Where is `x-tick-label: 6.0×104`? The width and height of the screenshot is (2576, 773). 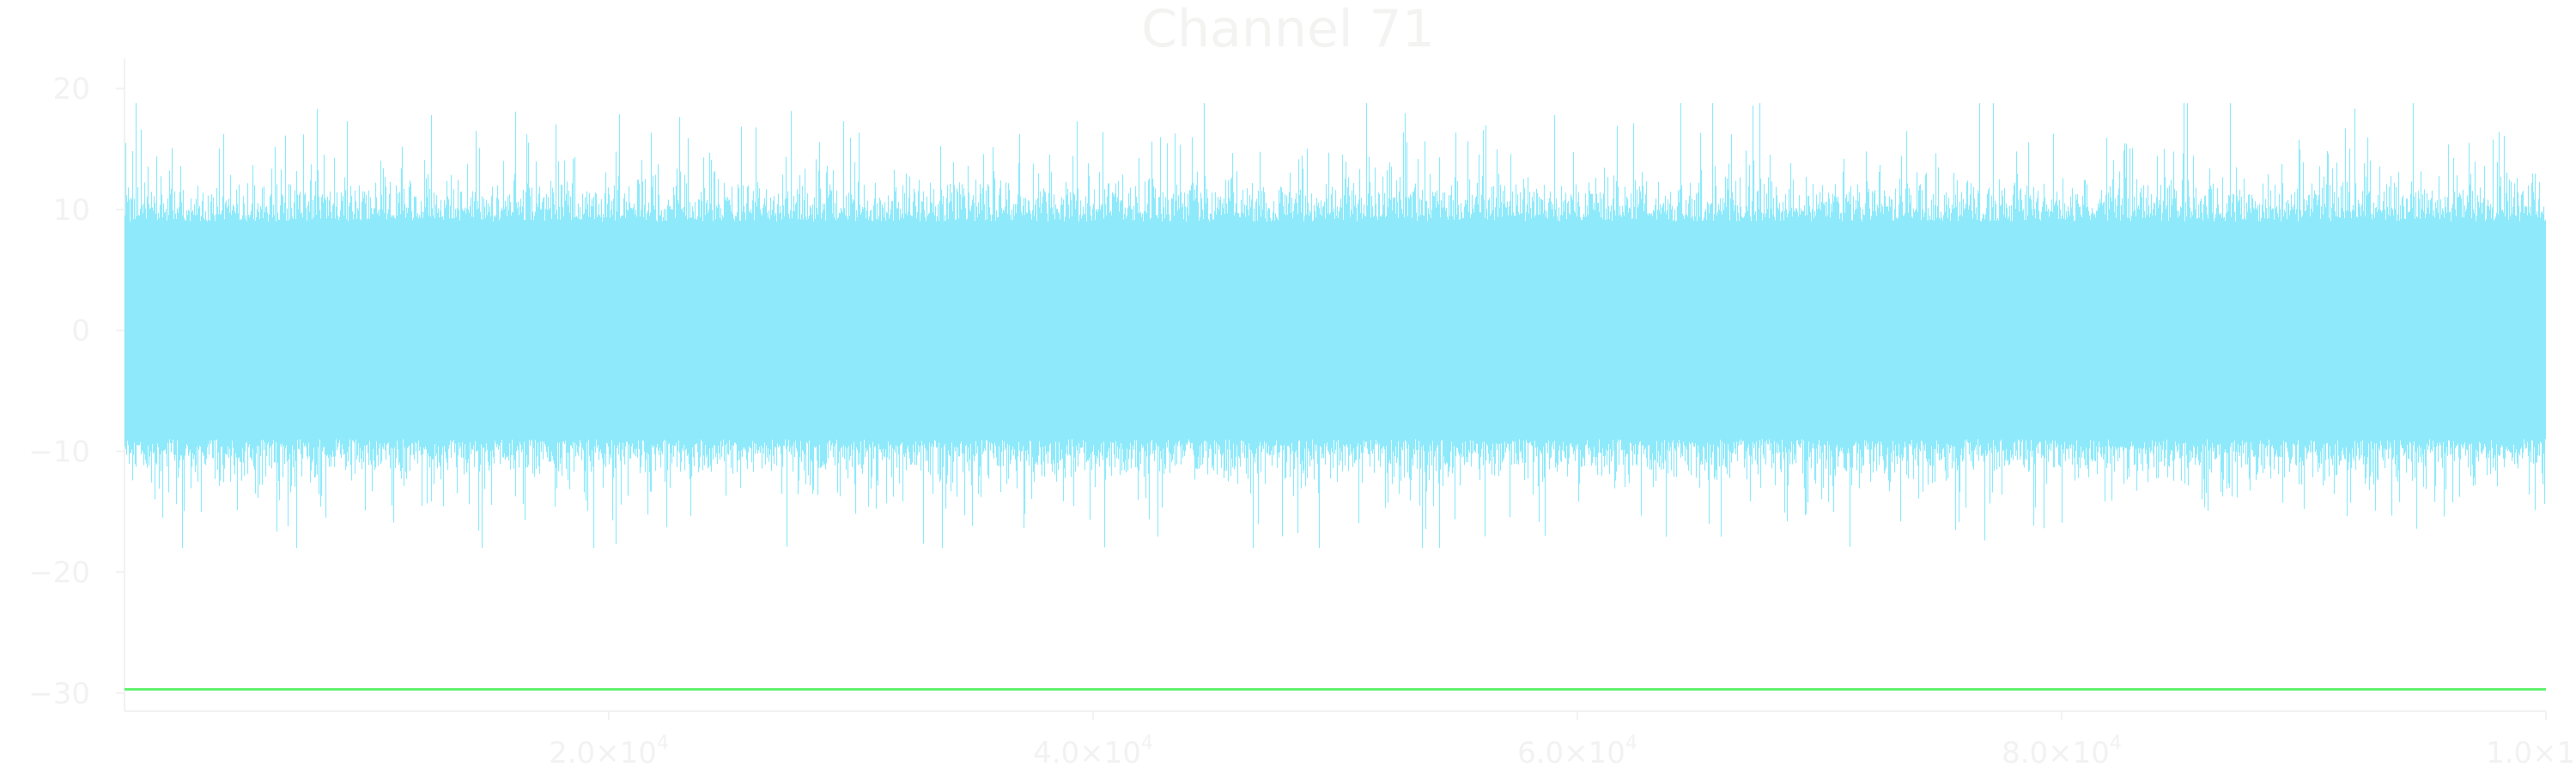 x-tick-label: 6.0×104 is located at coordinates (1577, 751).